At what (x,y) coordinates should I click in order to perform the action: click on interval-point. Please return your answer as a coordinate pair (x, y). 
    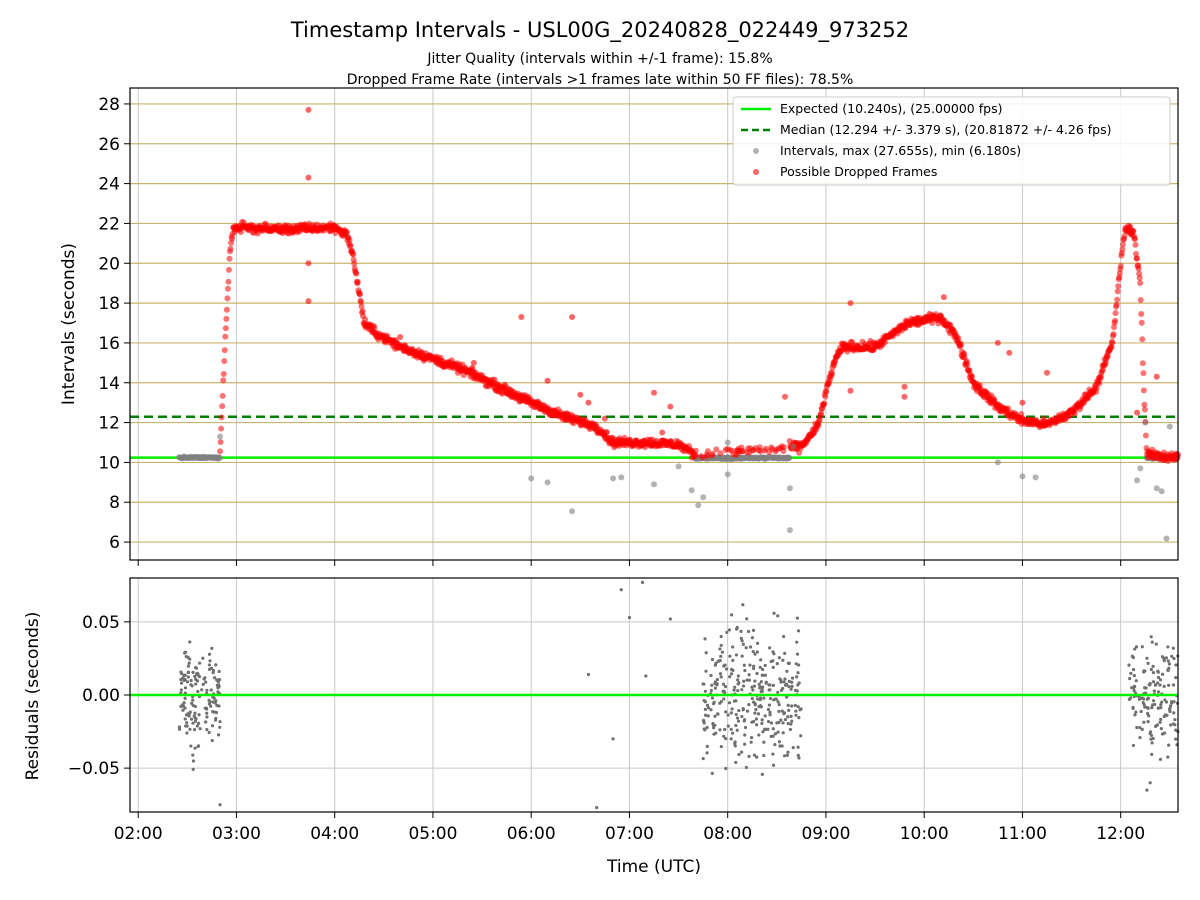
    Looking at the image, I should click on (219, 457).